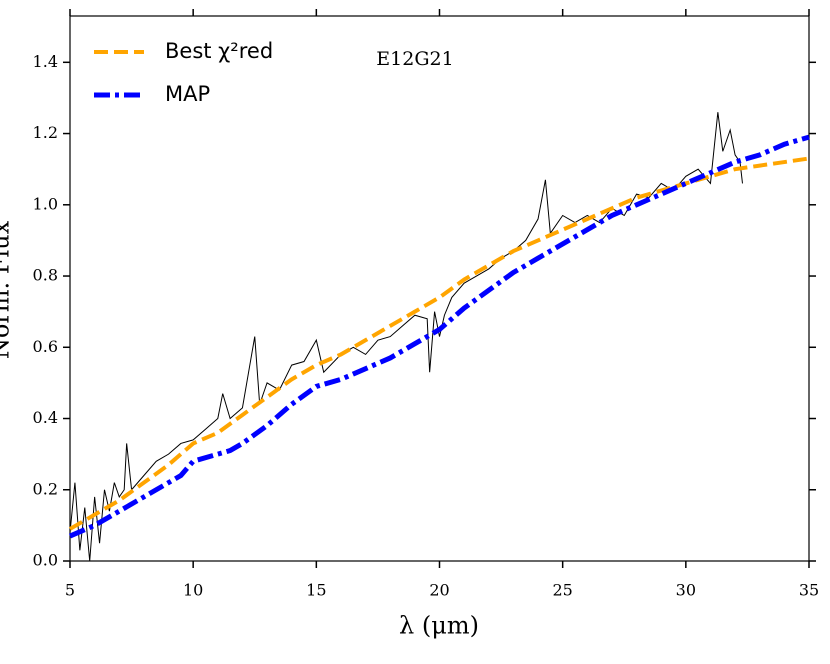  I want to click on x-tick-label: 10, so click(193, 590).